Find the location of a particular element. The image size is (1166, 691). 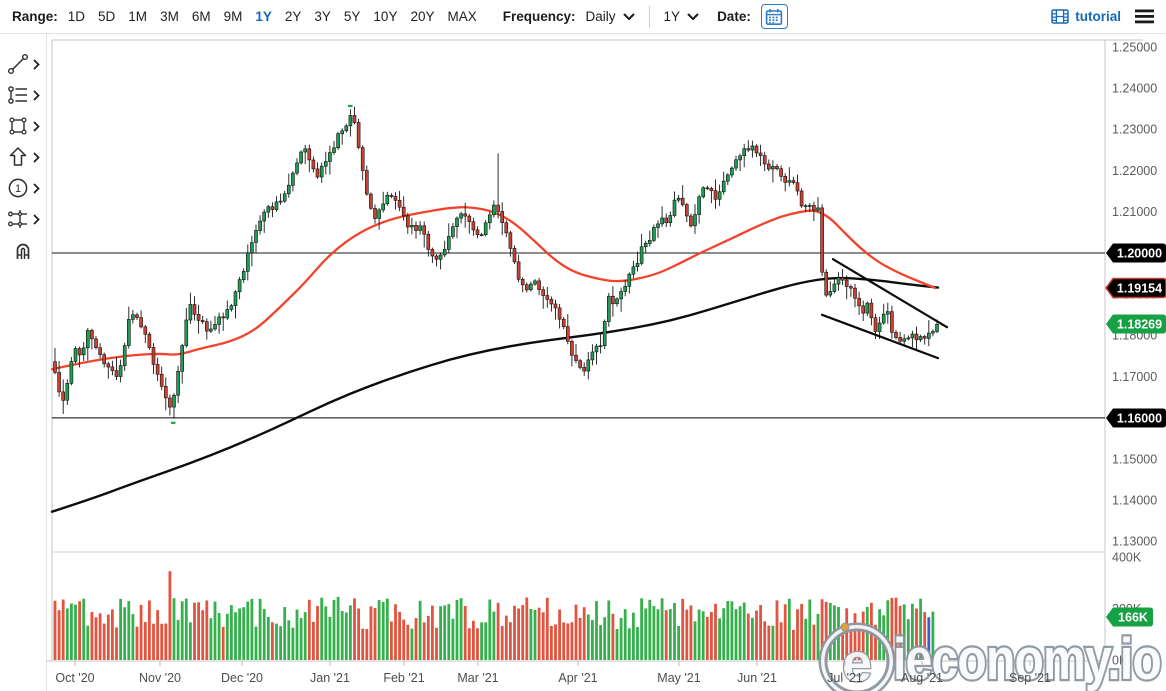

toolbar-right: tutorial is located at coordinates (1102, 16).